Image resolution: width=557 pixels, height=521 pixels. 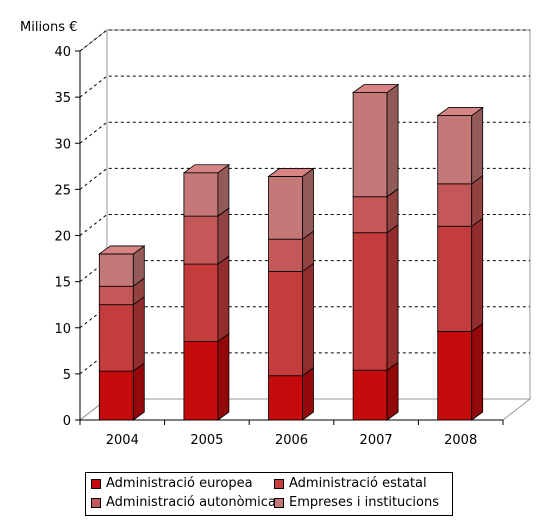 What do you see at coordinates (376, 440) in the screenshot?
I see `x-tick-label: 2007` at bounding box center [376, 440].